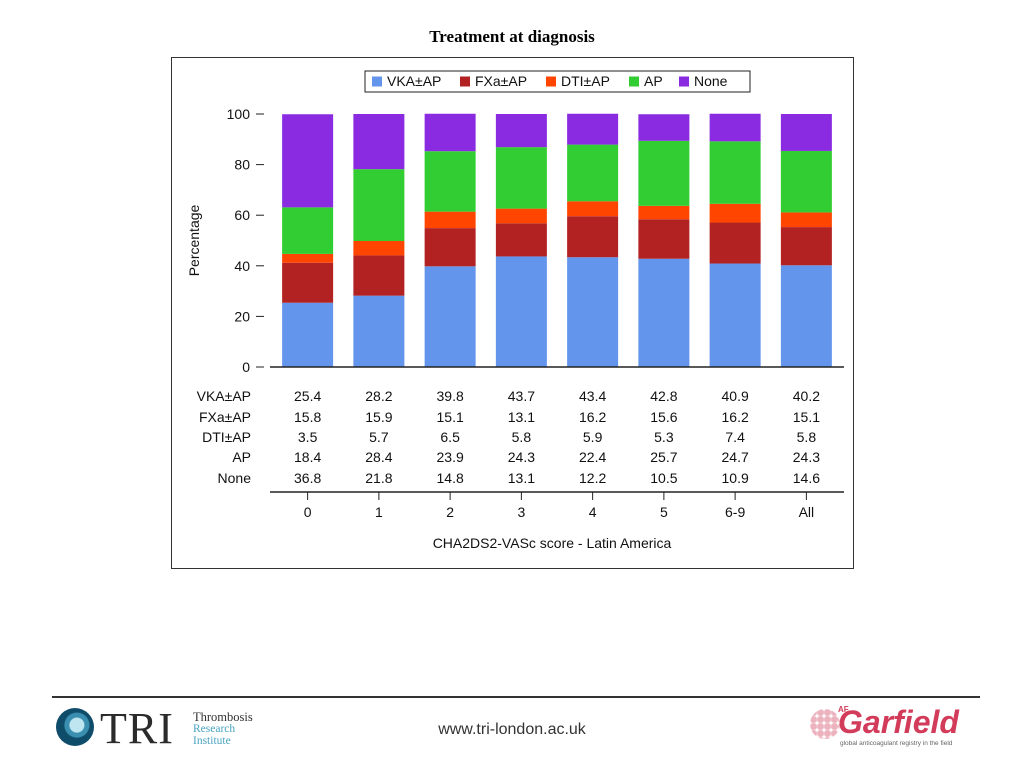 The height and width of the screenshot is (768, 1024). I want to click on x-tick-label-7: All, so click(807, 512).